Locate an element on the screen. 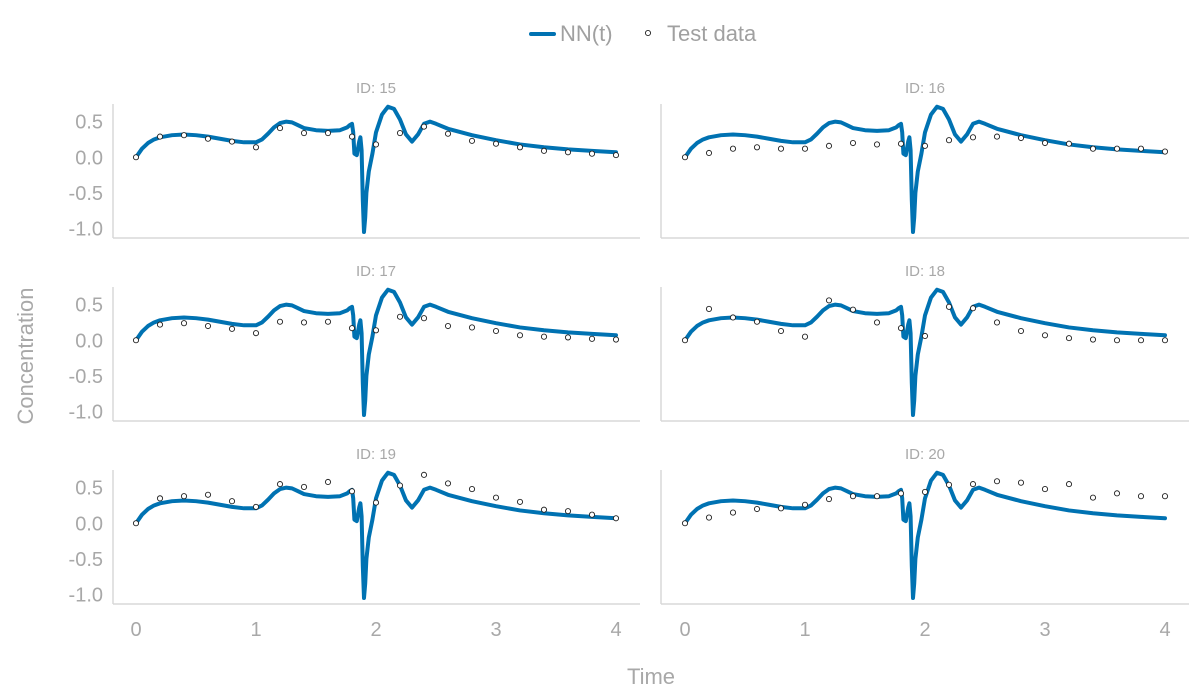 Image resolution: width=1200 pixels, height=700 pixels. panel-title: ID: 15 is located at coordinates (376, 88).